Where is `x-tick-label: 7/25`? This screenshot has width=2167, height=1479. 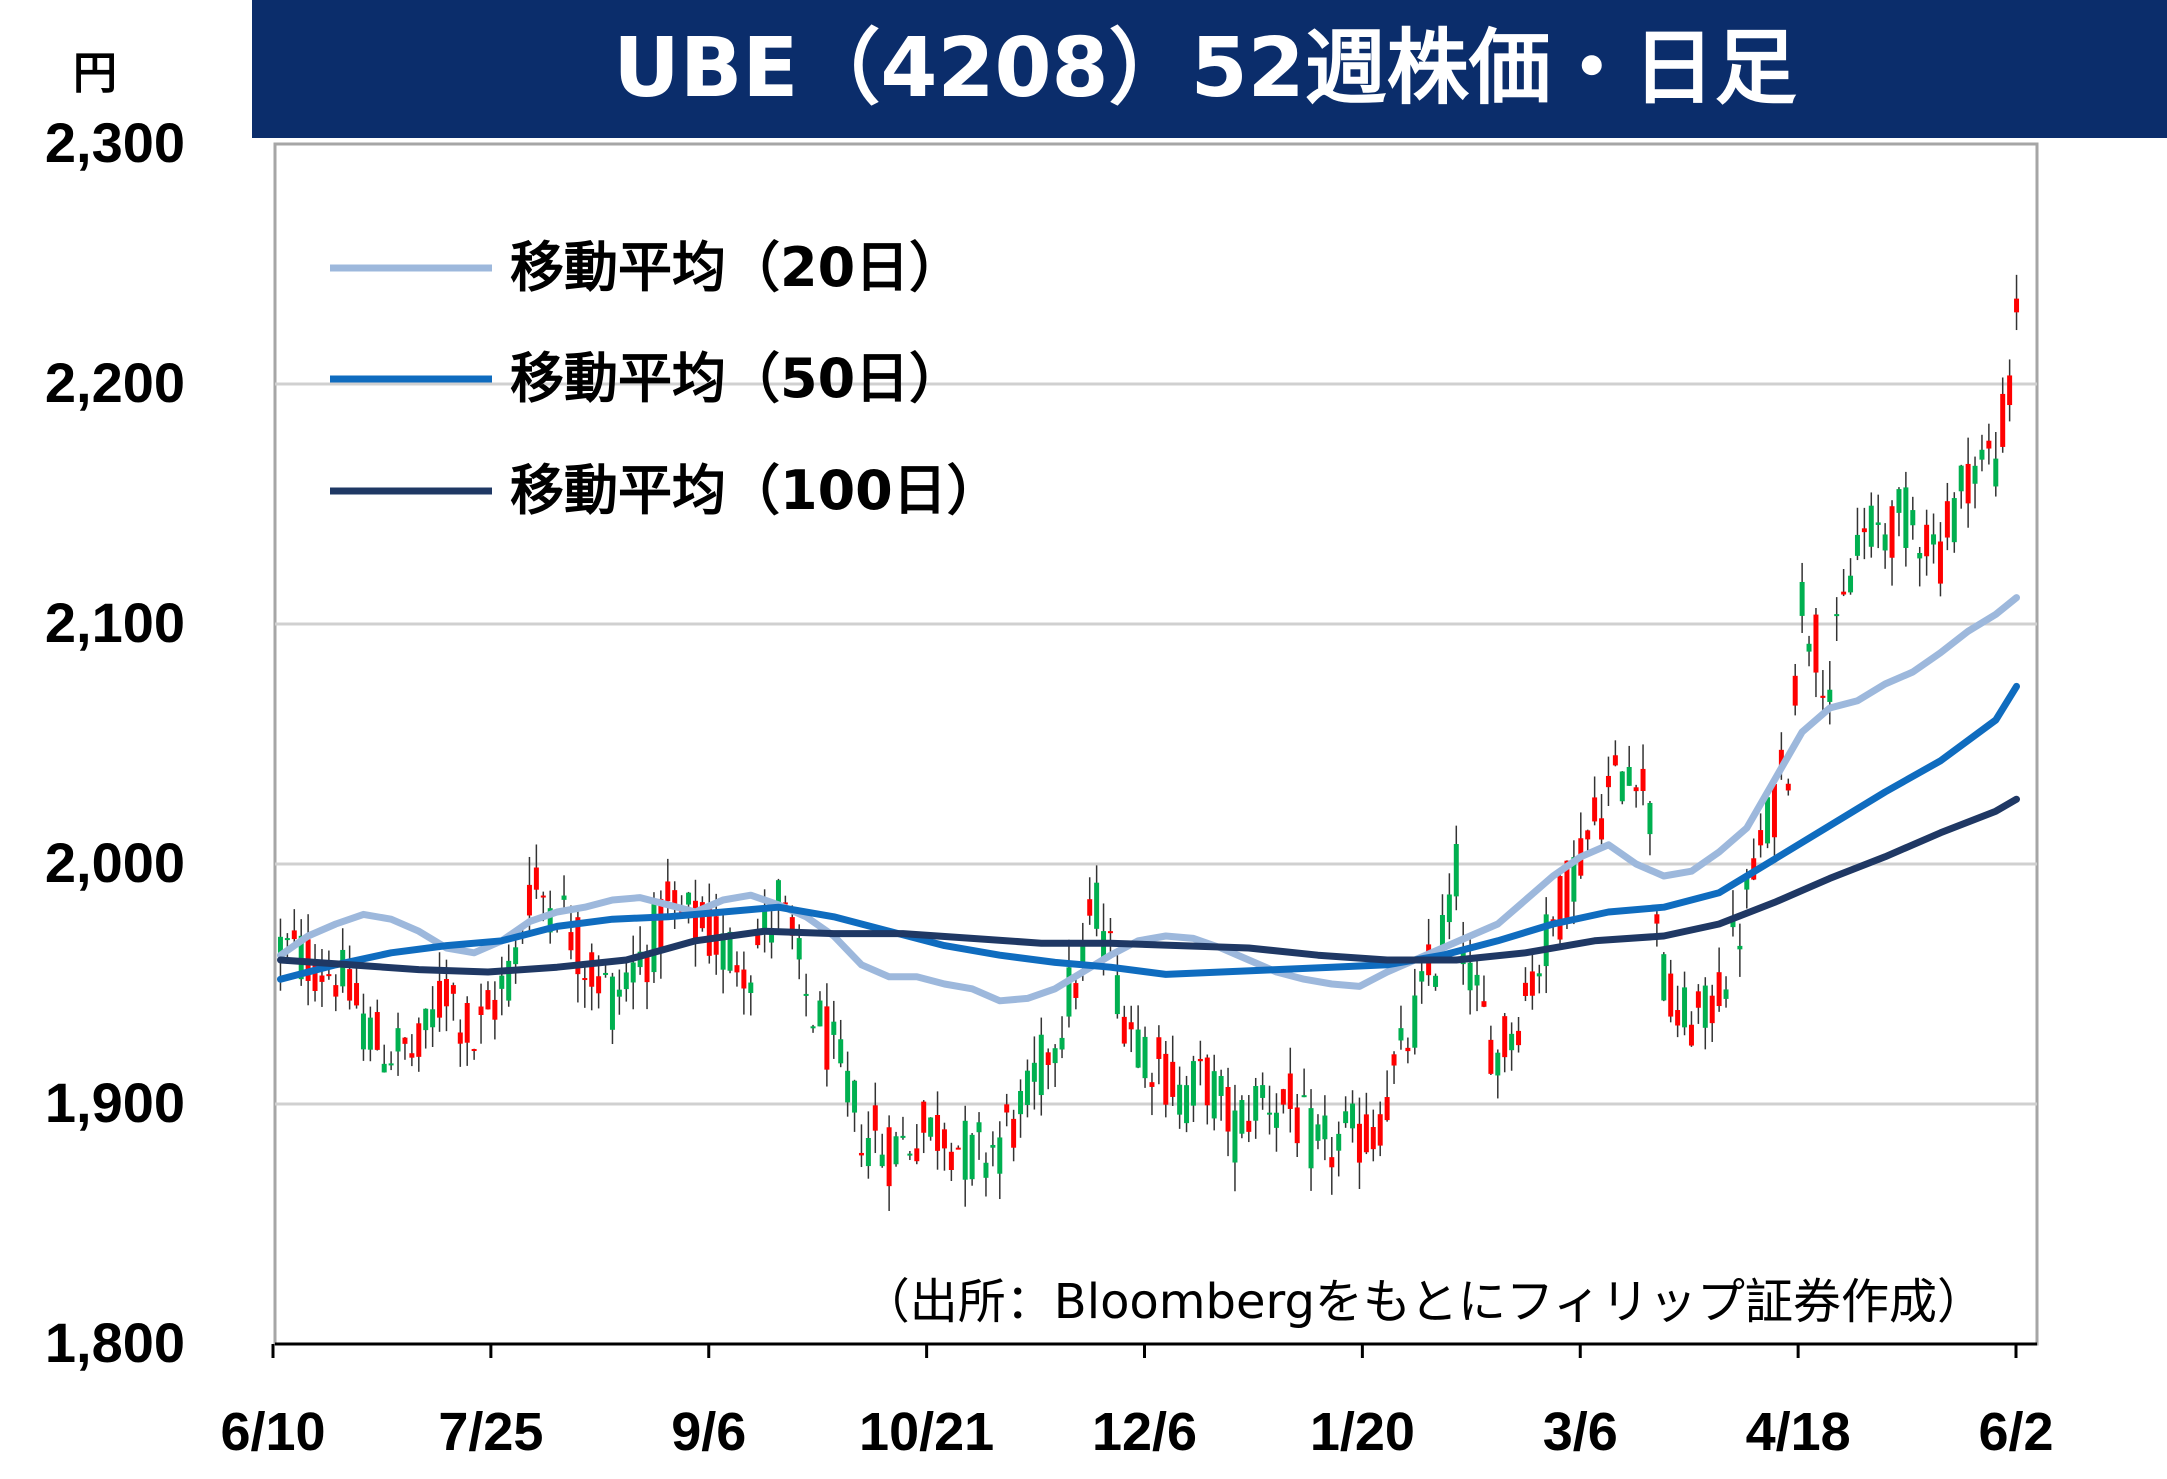
x-tick-label: 7/25 is located at coordinates (490, 1432).